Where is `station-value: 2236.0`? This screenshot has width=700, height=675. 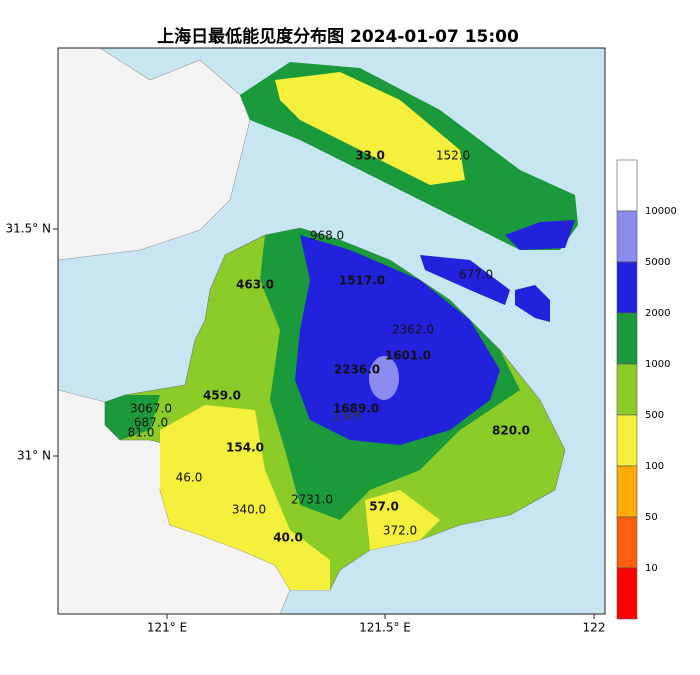 station-value: 2236.0 is located at coordinates (357, 370).